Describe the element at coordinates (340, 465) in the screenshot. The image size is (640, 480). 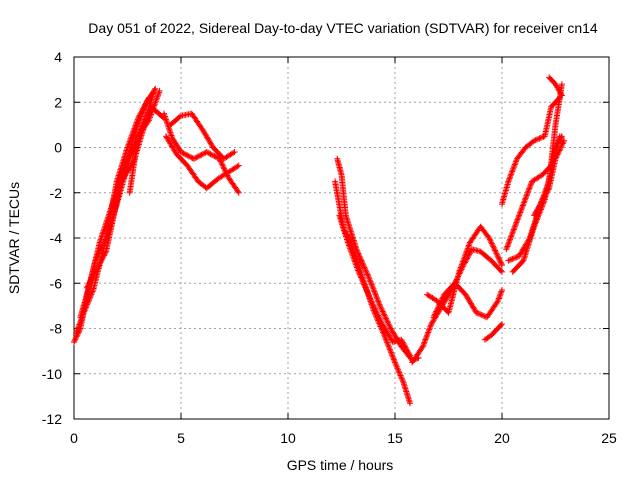
I see `x-axis-label: GPS time / hours` at that location.